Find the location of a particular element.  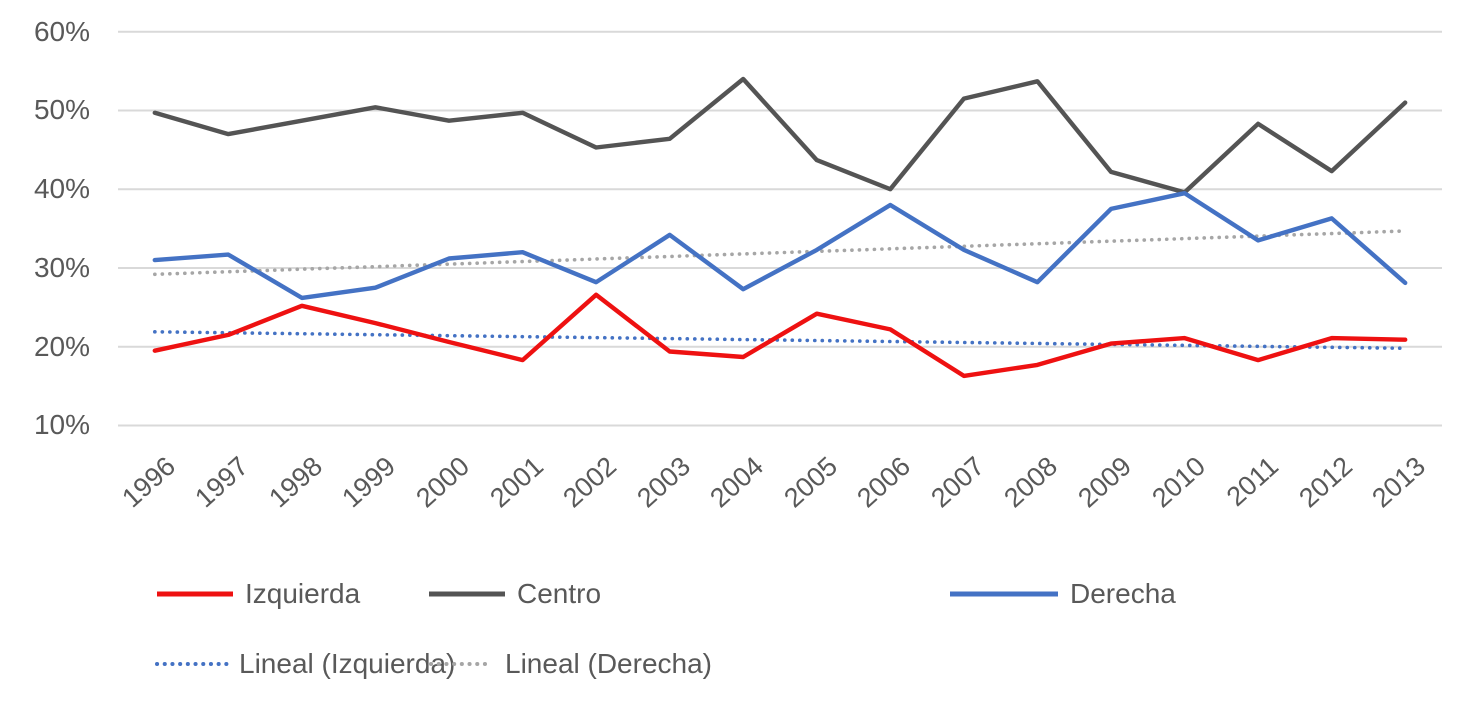

legend-label: Lineal (Izquierda) is located at coordinates (347, 663).